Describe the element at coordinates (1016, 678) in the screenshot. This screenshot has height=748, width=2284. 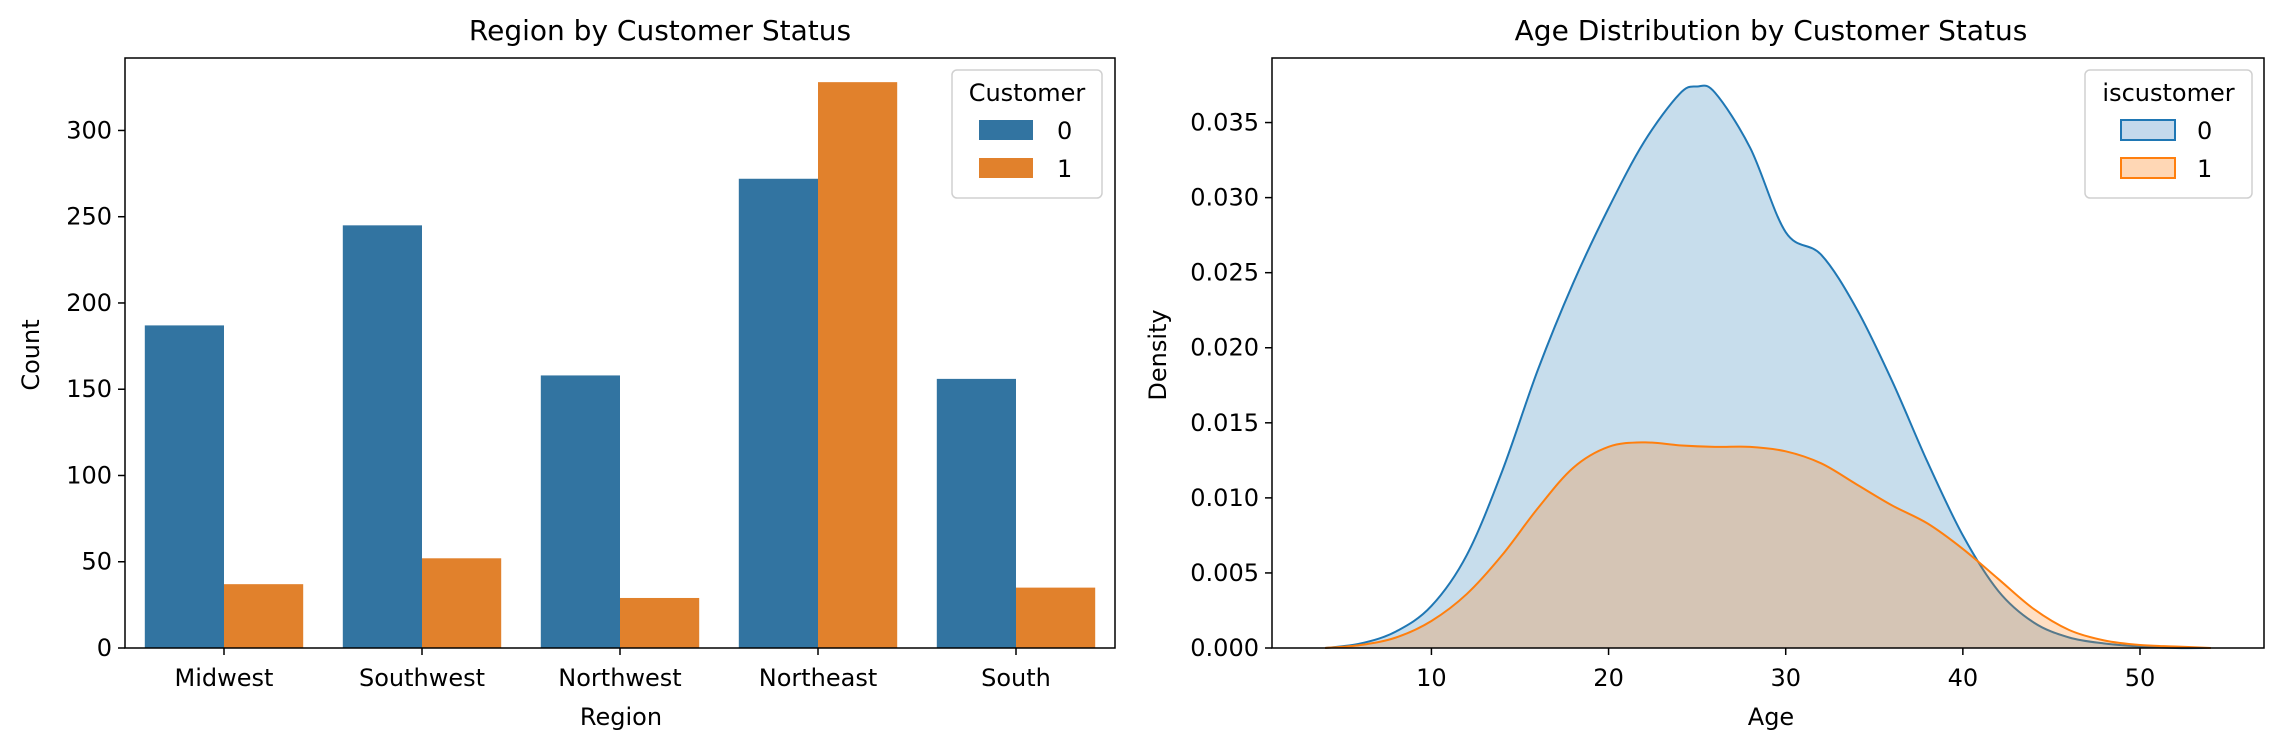
I see `x-tick-label: South` at that location.